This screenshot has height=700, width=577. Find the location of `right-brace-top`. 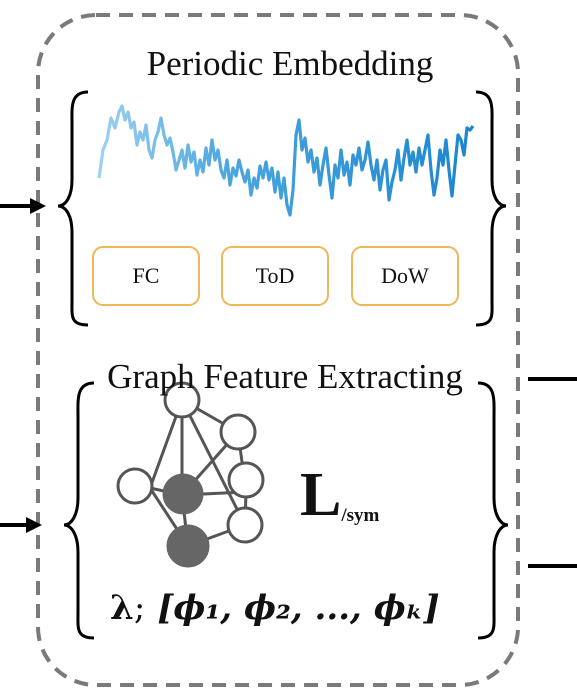

right-brace-top is located at coordinates (491, 208).